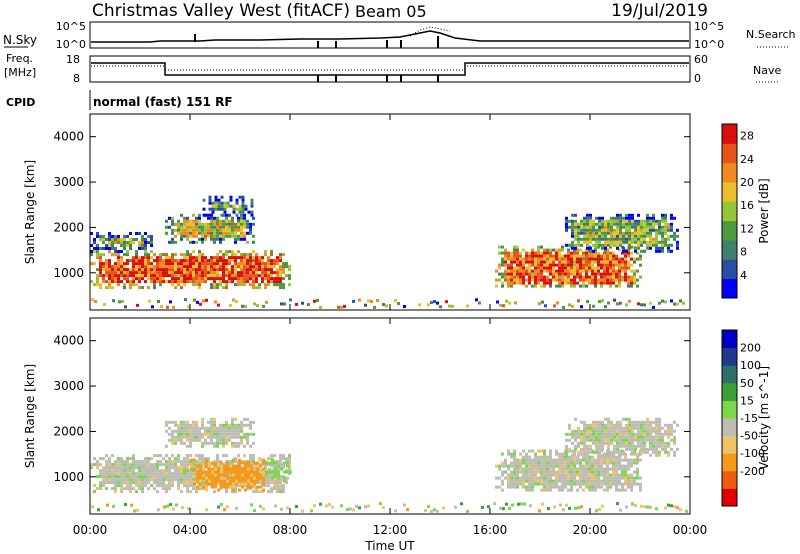  I want to click on velocity-ylabel: Slant Range [km], so click(30, 416).